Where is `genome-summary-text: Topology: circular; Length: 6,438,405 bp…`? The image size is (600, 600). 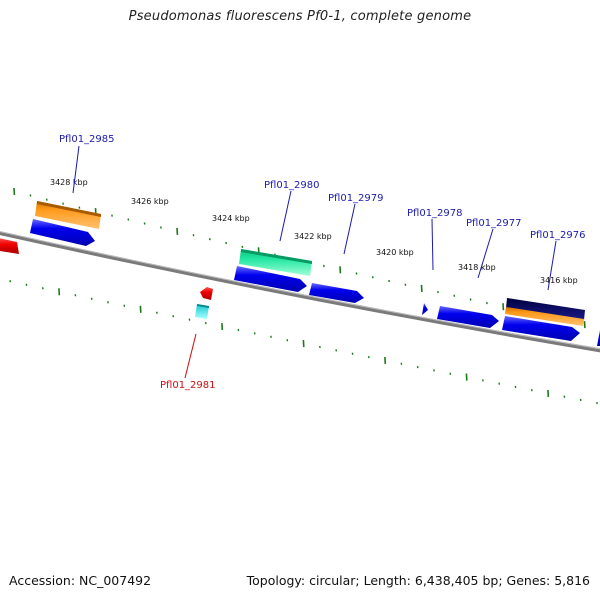 genome-summary-text: Topology: circular; Length: 6,438,405 bp… is located at coordinates (418, 580).